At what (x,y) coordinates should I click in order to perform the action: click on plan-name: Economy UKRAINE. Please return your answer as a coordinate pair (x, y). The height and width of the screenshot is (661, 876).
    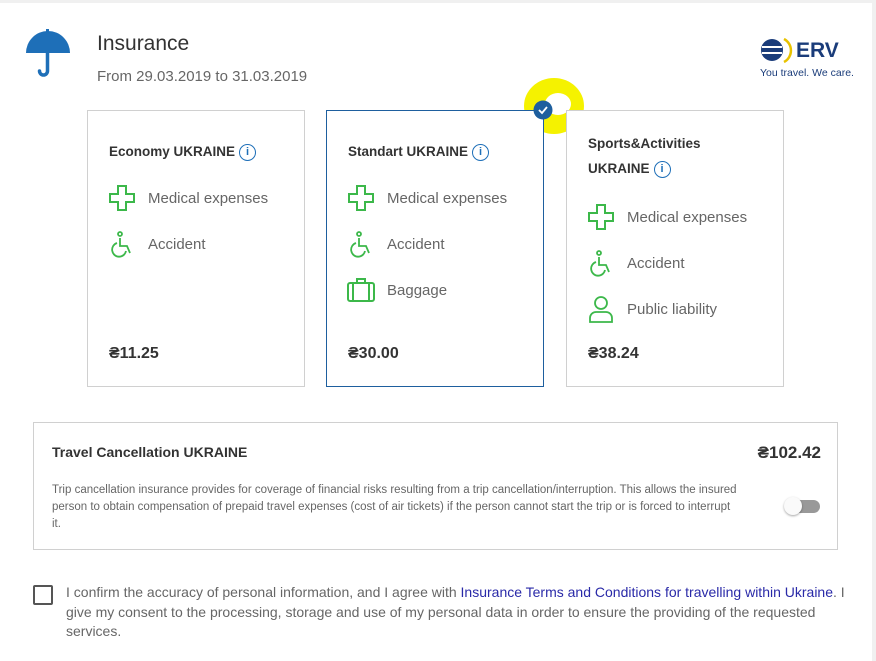
    Looking at the image, I should click on (172, 151).